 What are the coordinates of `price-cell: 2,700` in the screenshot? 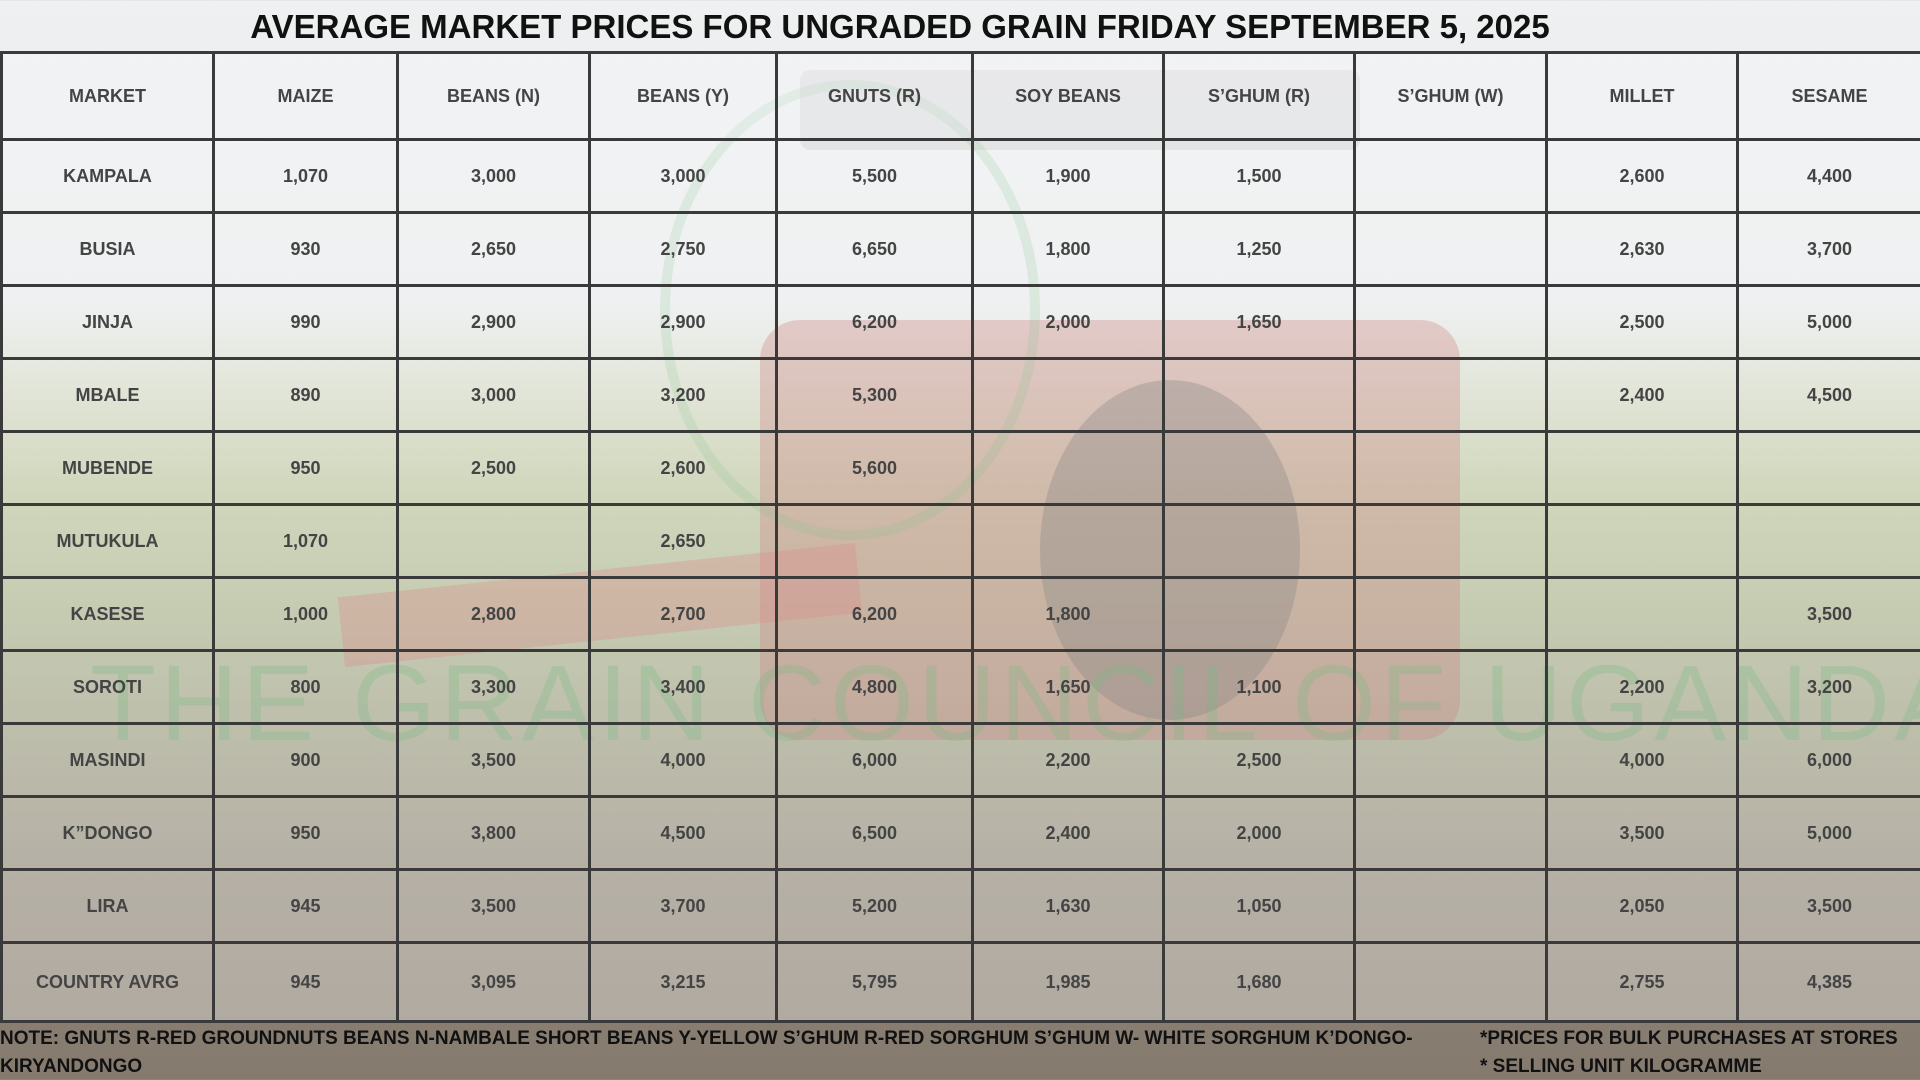 It's located at (683, 614).